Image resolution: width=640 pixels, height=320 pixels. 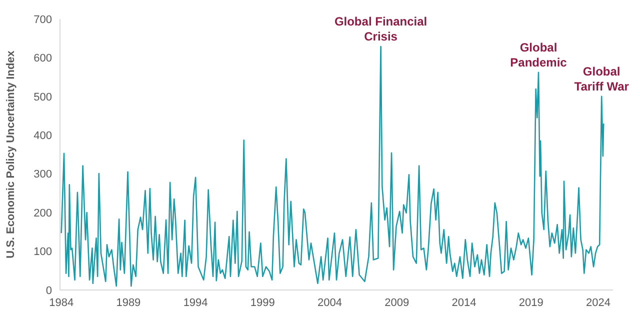 I want to click on y-tick-label: 0, so click(x=49, y=290).